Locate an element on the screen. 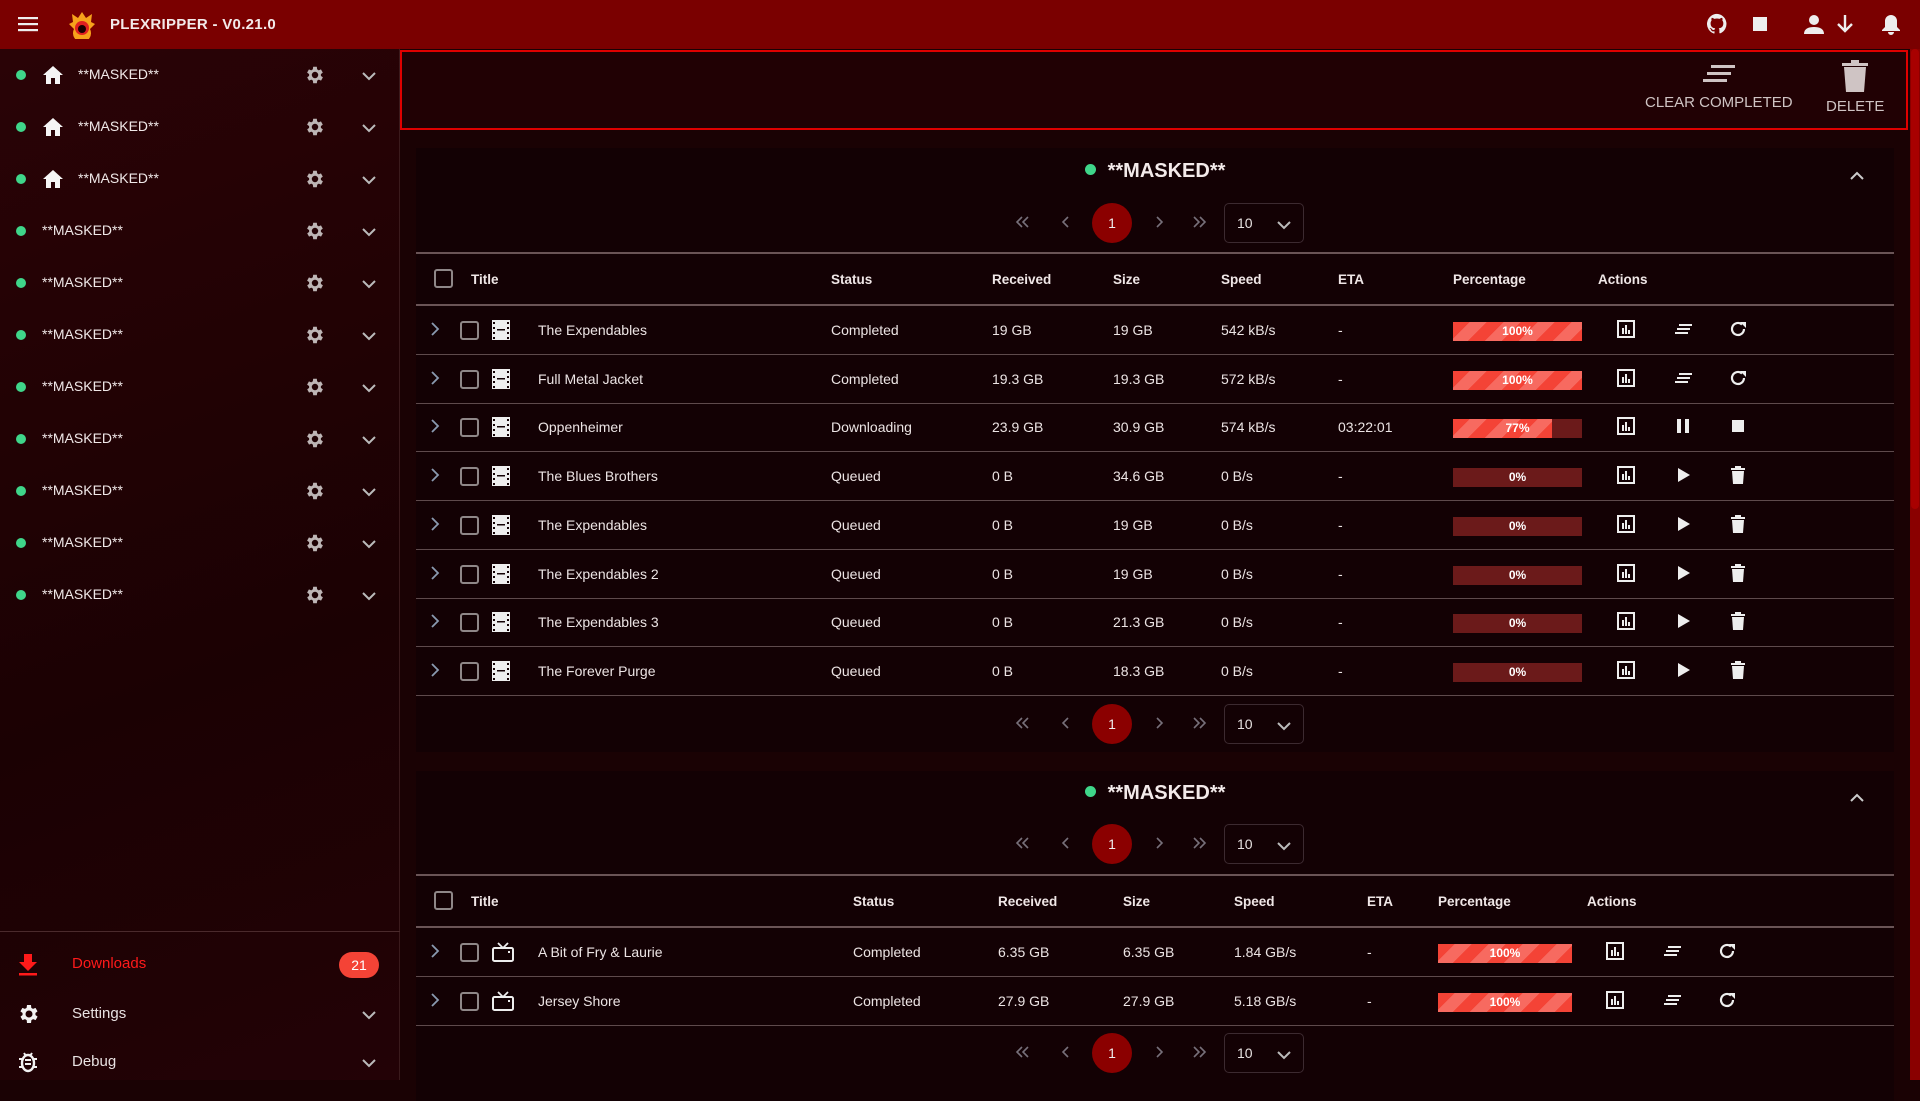 Image resolution: width=1920 pixels, height=1101 pixels. column-header-title: Title is located at coordinates (485, 901).